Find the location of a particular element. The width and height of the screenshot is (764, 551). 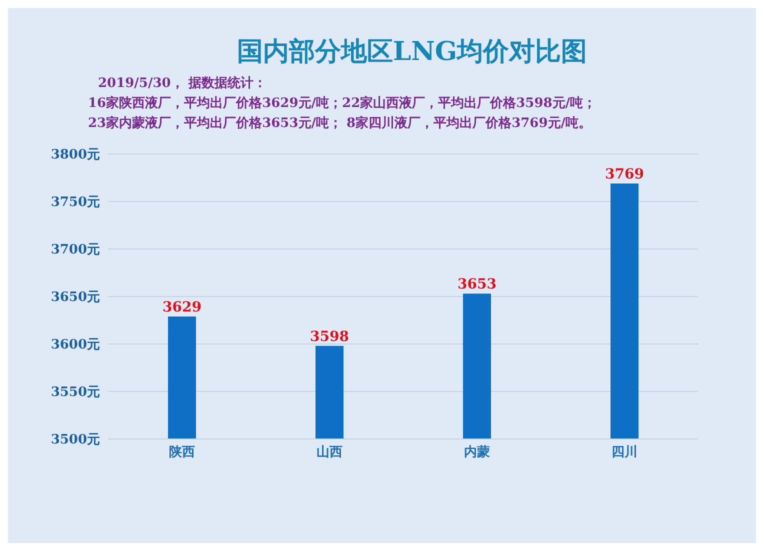

y-tick-label: 3650元 is located at coordinates (75, 298).